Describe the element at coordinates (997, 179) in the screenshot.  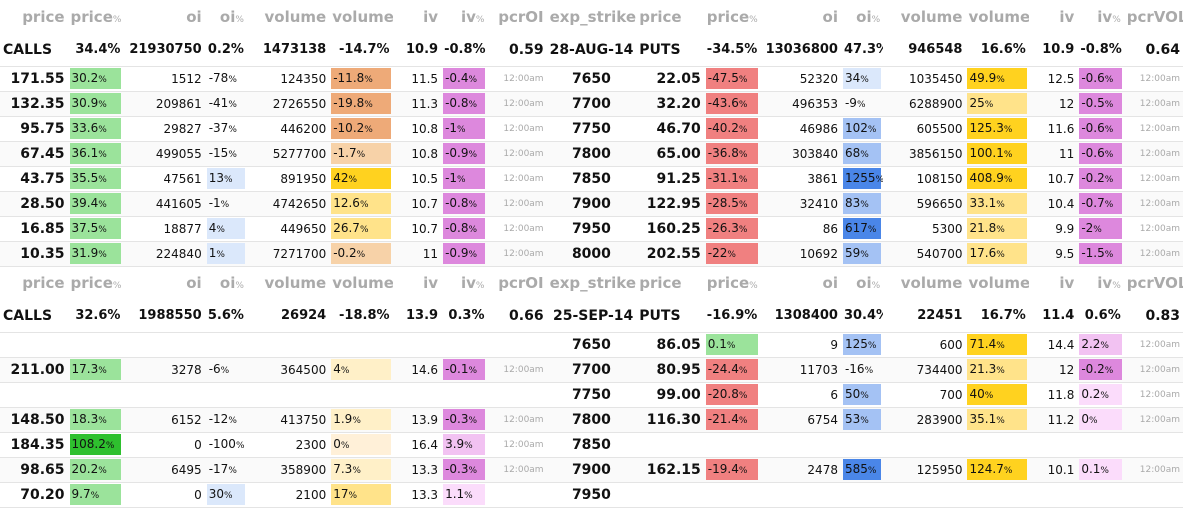
I see `put-volume-pct: 408.9%` at that location.